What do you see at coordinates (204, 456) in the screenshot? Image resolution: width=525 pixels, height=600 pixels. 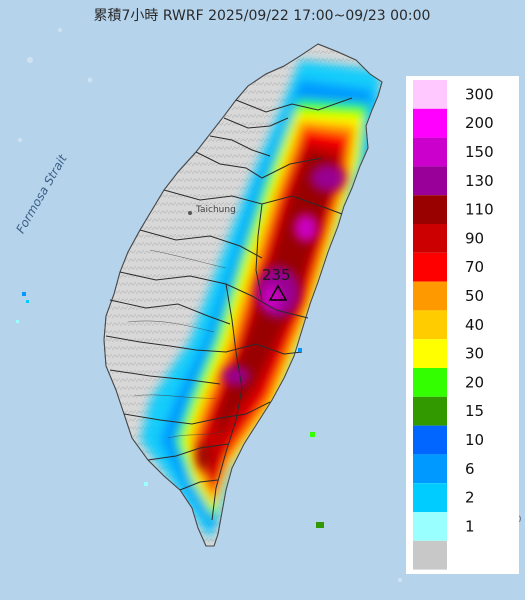 I see `rain-core-sw` at bounding box center [204, 456].